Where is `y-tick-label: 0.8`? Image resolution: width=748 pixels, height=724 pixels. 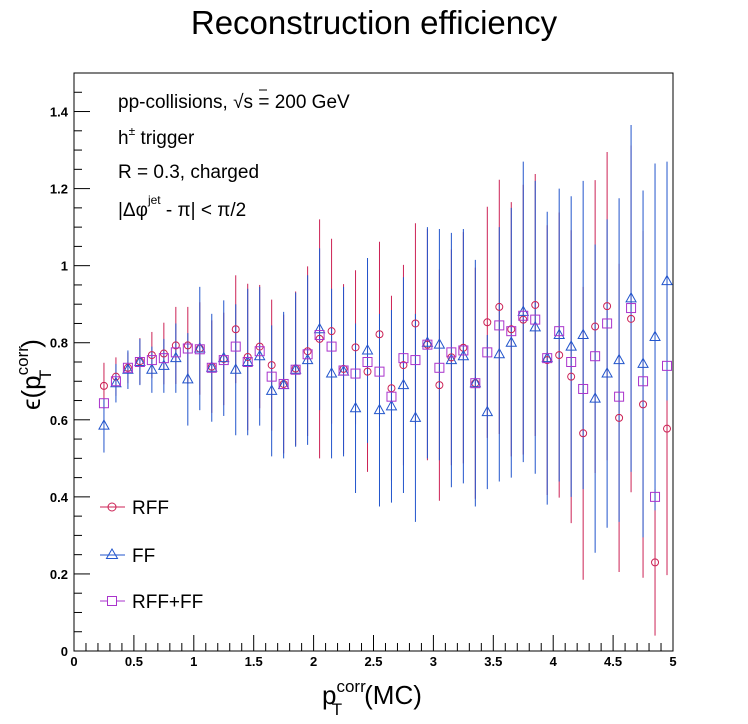
y-tick-label: 0.8 is located at coordinates (59, 343).